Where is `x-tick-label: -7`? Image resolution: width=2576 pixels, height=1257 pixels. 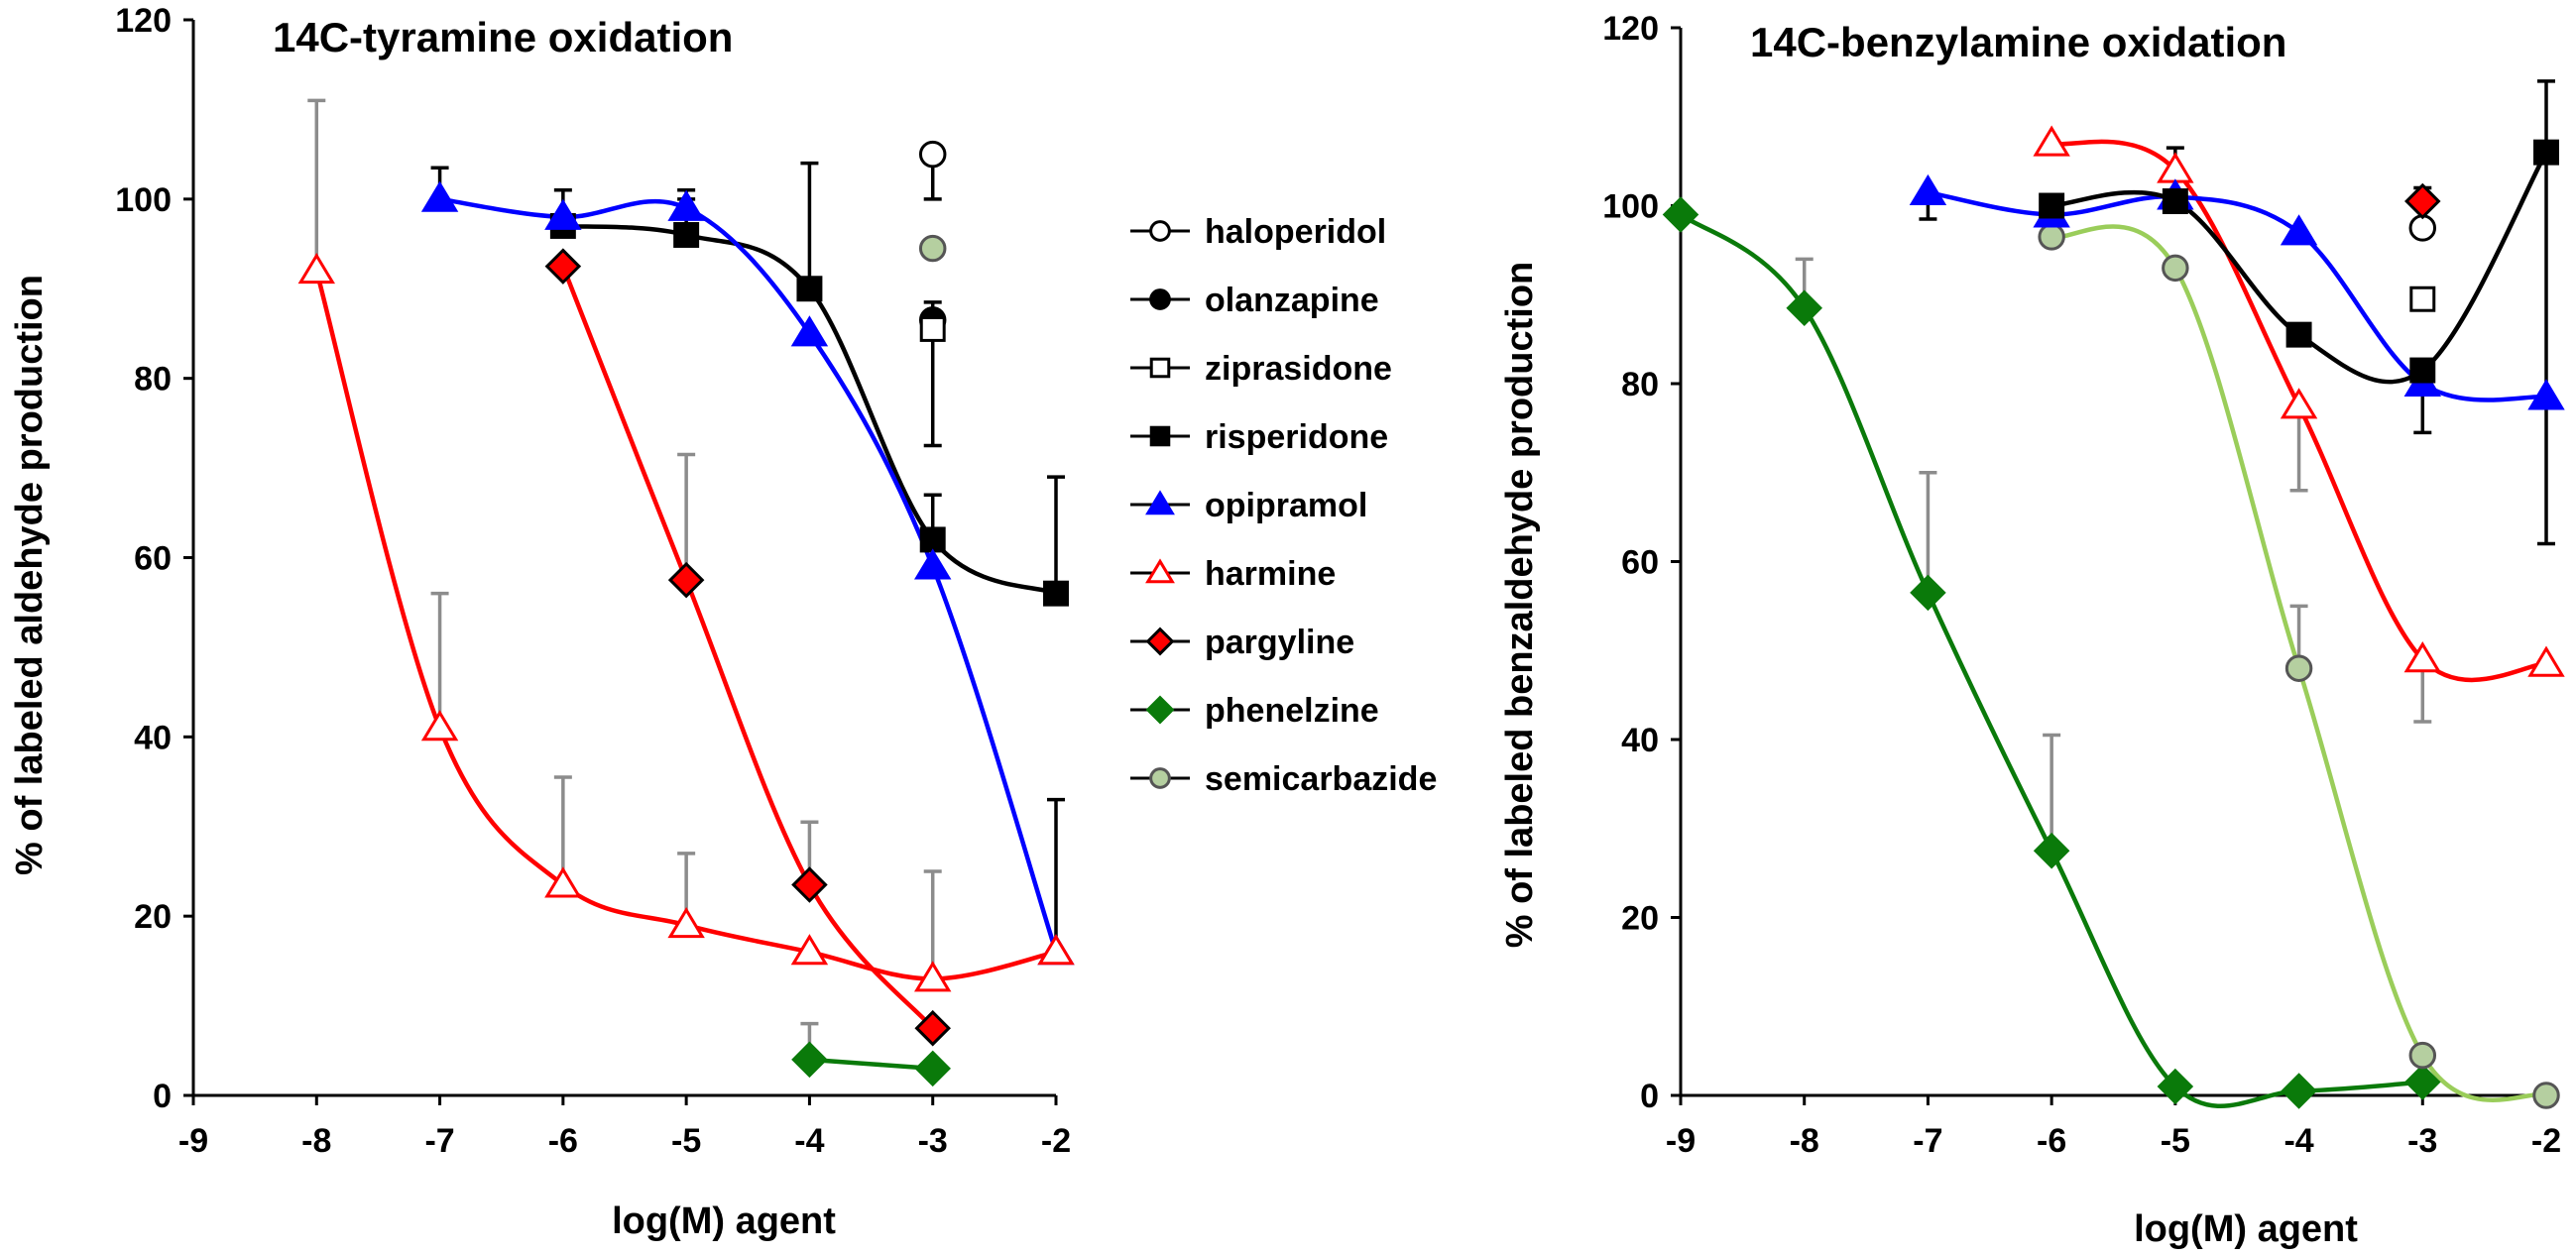
x-tick-label: -7 is located at coordinates (1927, 1141).